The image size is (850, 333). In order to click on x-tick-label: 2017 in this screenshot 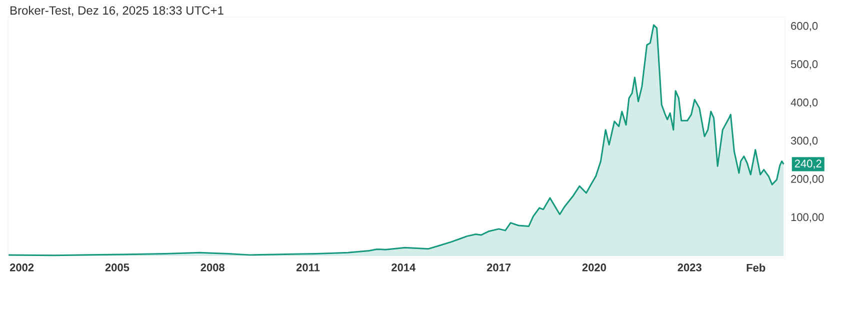, I will do `click(498, 268)`.